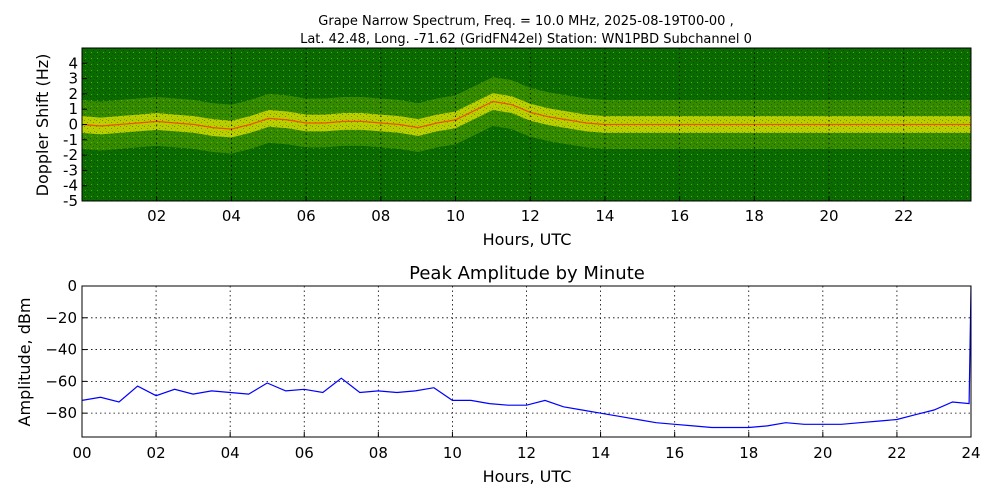  Describe the element at coordinates (72, 286) in the screenshot. I see `amplitude-y-tick-label: 0` at that location.